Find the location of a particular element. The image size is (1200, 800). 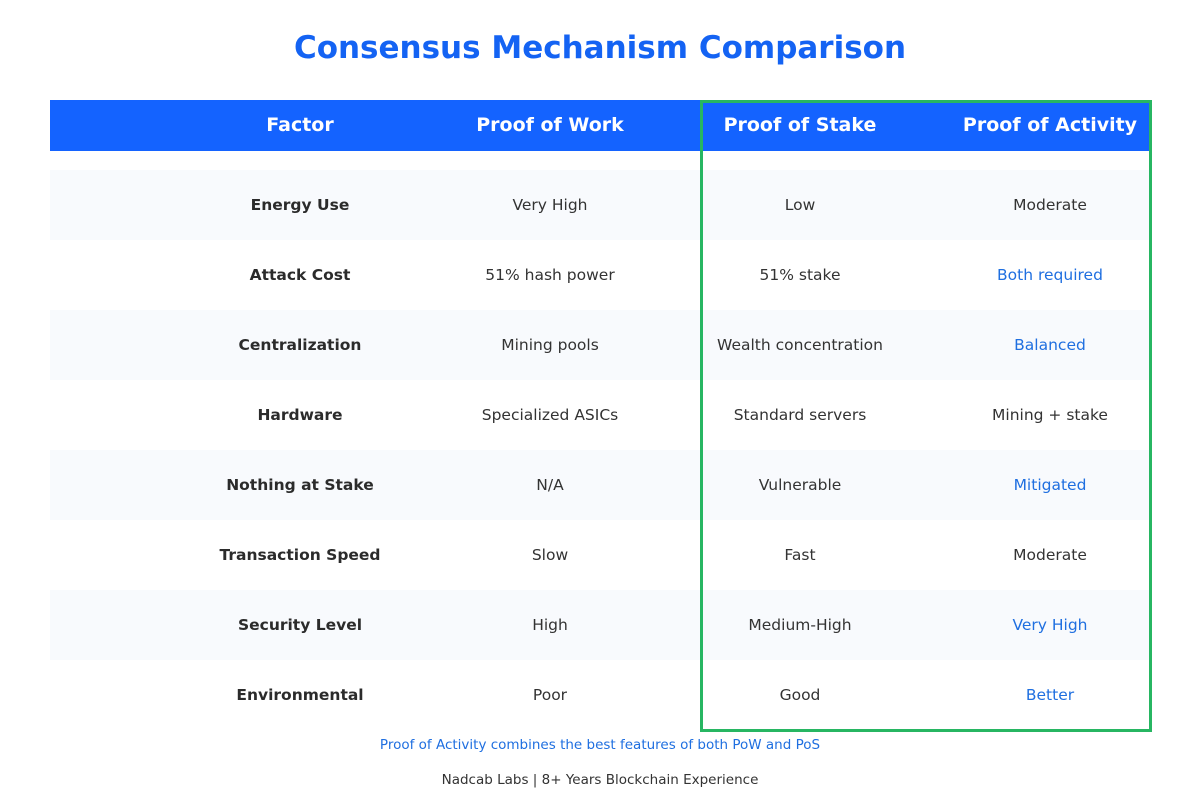

pos-cell: 51% stake is located at coordinates (800, 275).